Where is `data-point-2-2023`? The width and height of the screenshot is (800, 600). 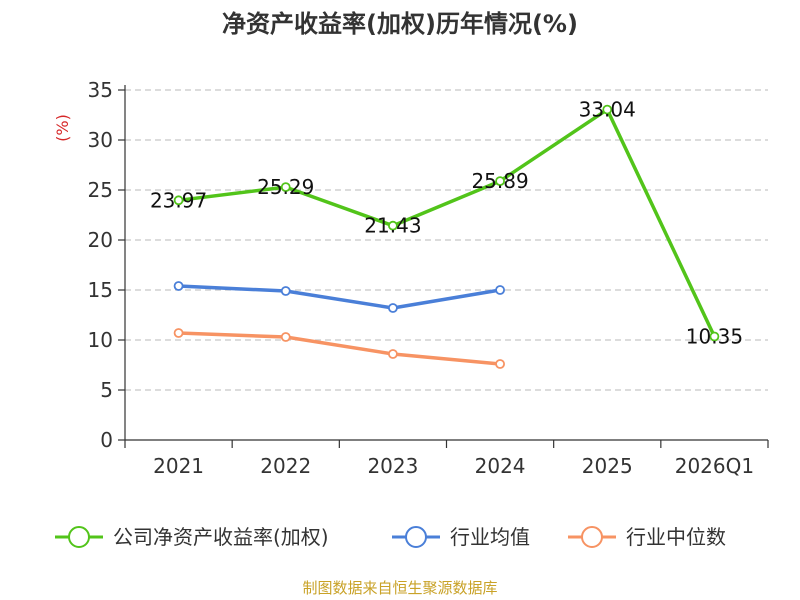
data-point-2-2023 is located at coordinates (393, 354).